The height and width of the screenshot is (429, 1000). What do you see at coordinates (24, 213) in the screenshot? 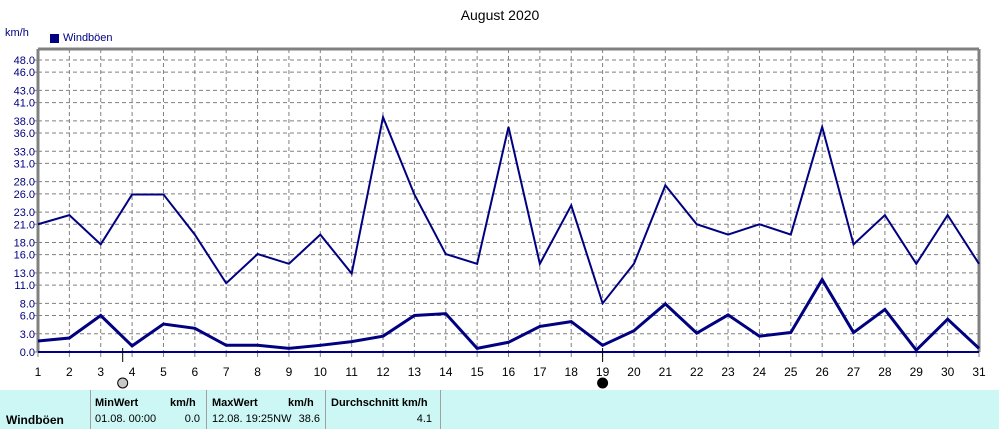
I see `y-tick-label: 23.0` at bounding box center [24, 213].